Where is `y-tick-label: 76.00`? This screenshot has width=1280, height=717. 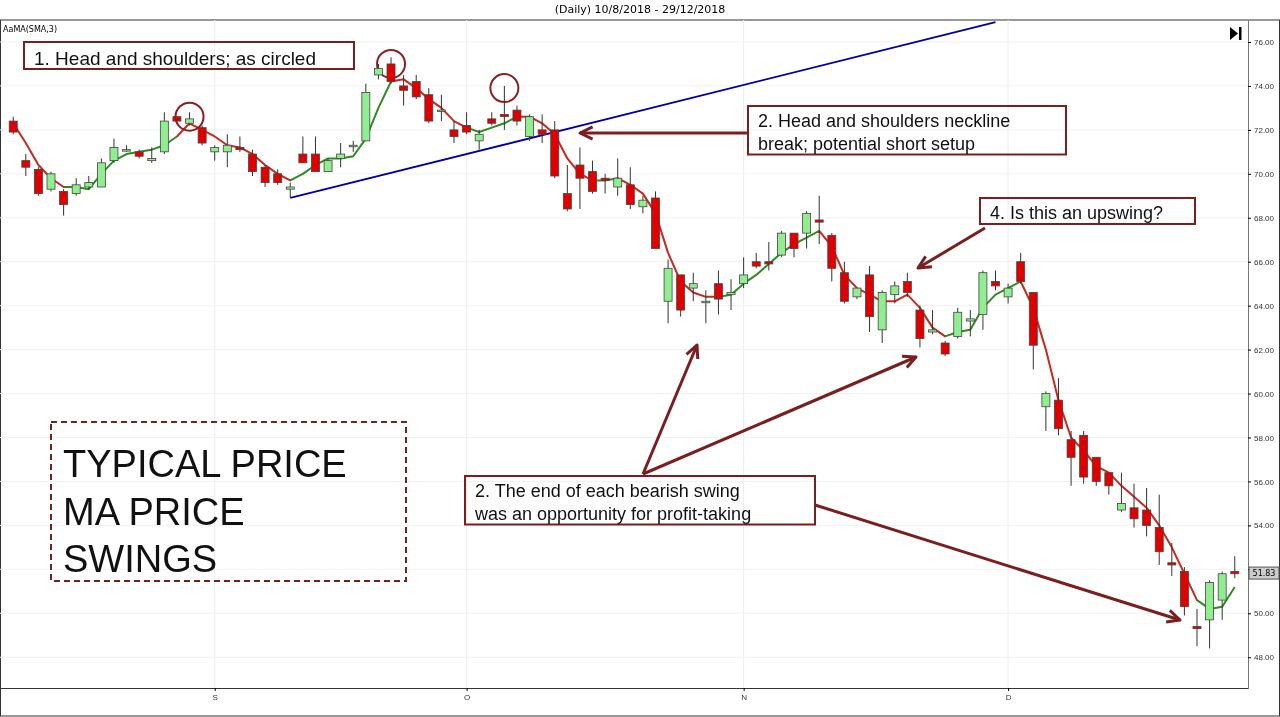
y-tick-label: 76.00 is located at coordinates (1264, 43).